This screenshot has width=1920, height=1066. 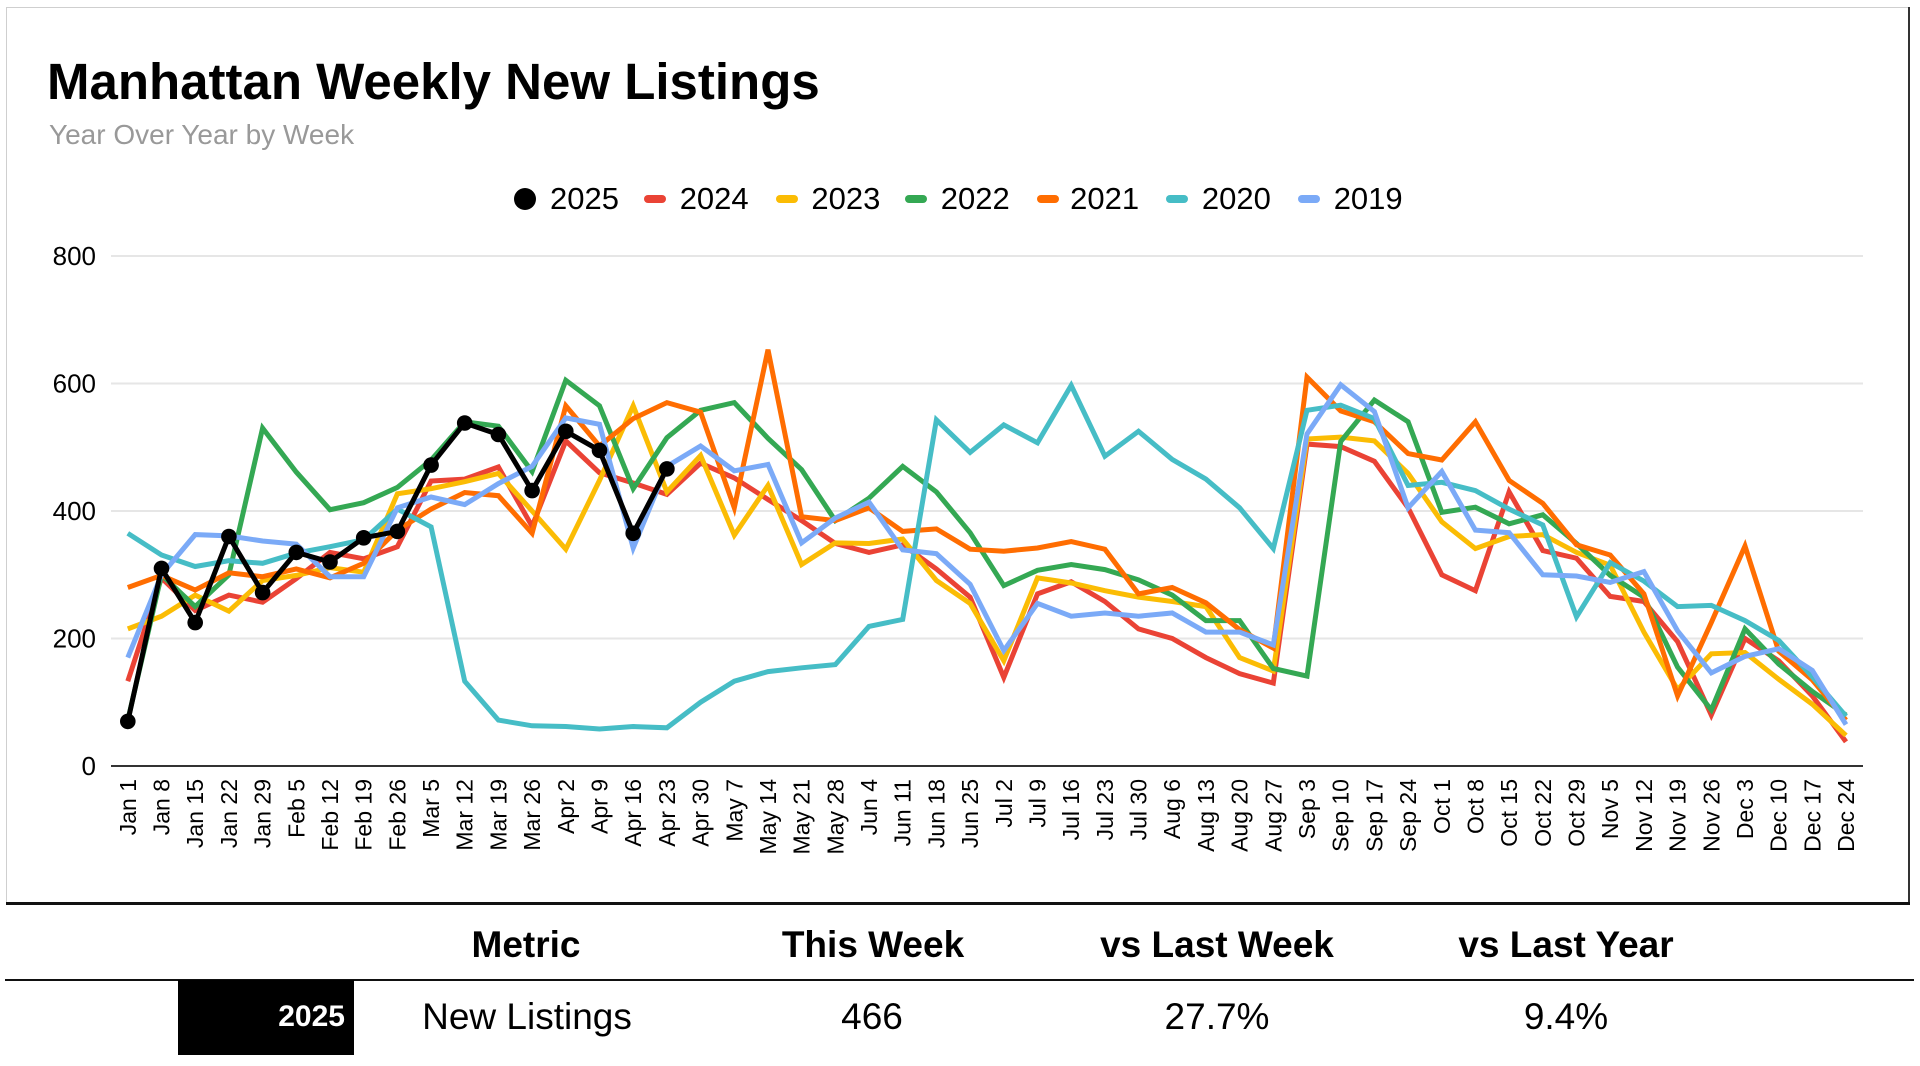 I want to click on svg-text: Oct 8, so click(x=1475, y=806).